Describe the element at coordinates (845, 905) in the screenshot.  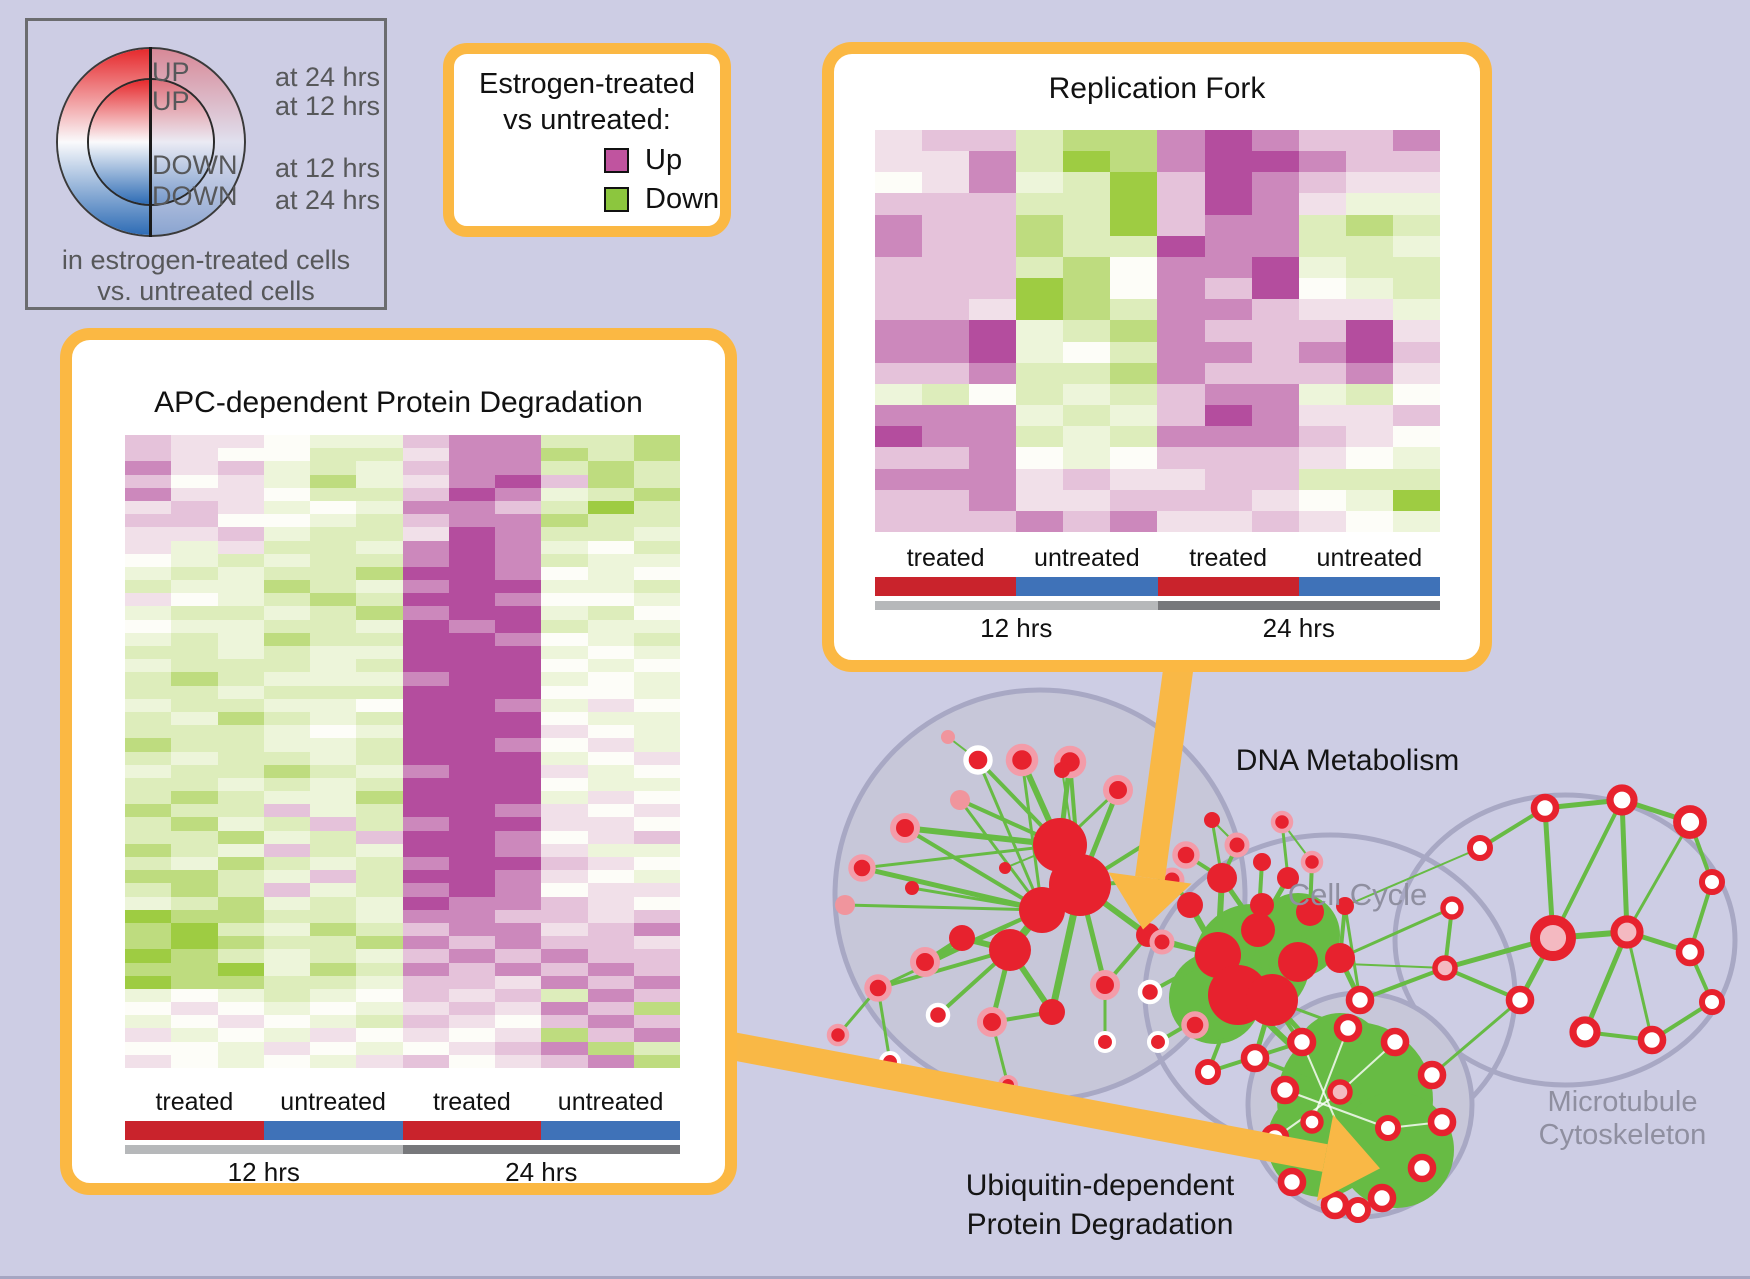
I see `network-node-pale` at that location.